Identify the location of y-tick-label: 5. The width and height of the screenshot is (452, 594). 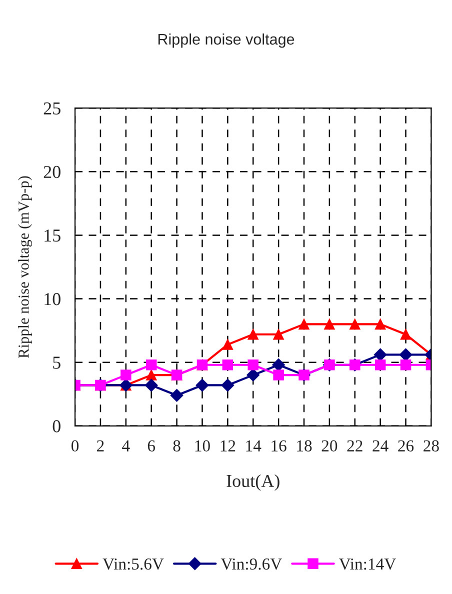
(56, 362).